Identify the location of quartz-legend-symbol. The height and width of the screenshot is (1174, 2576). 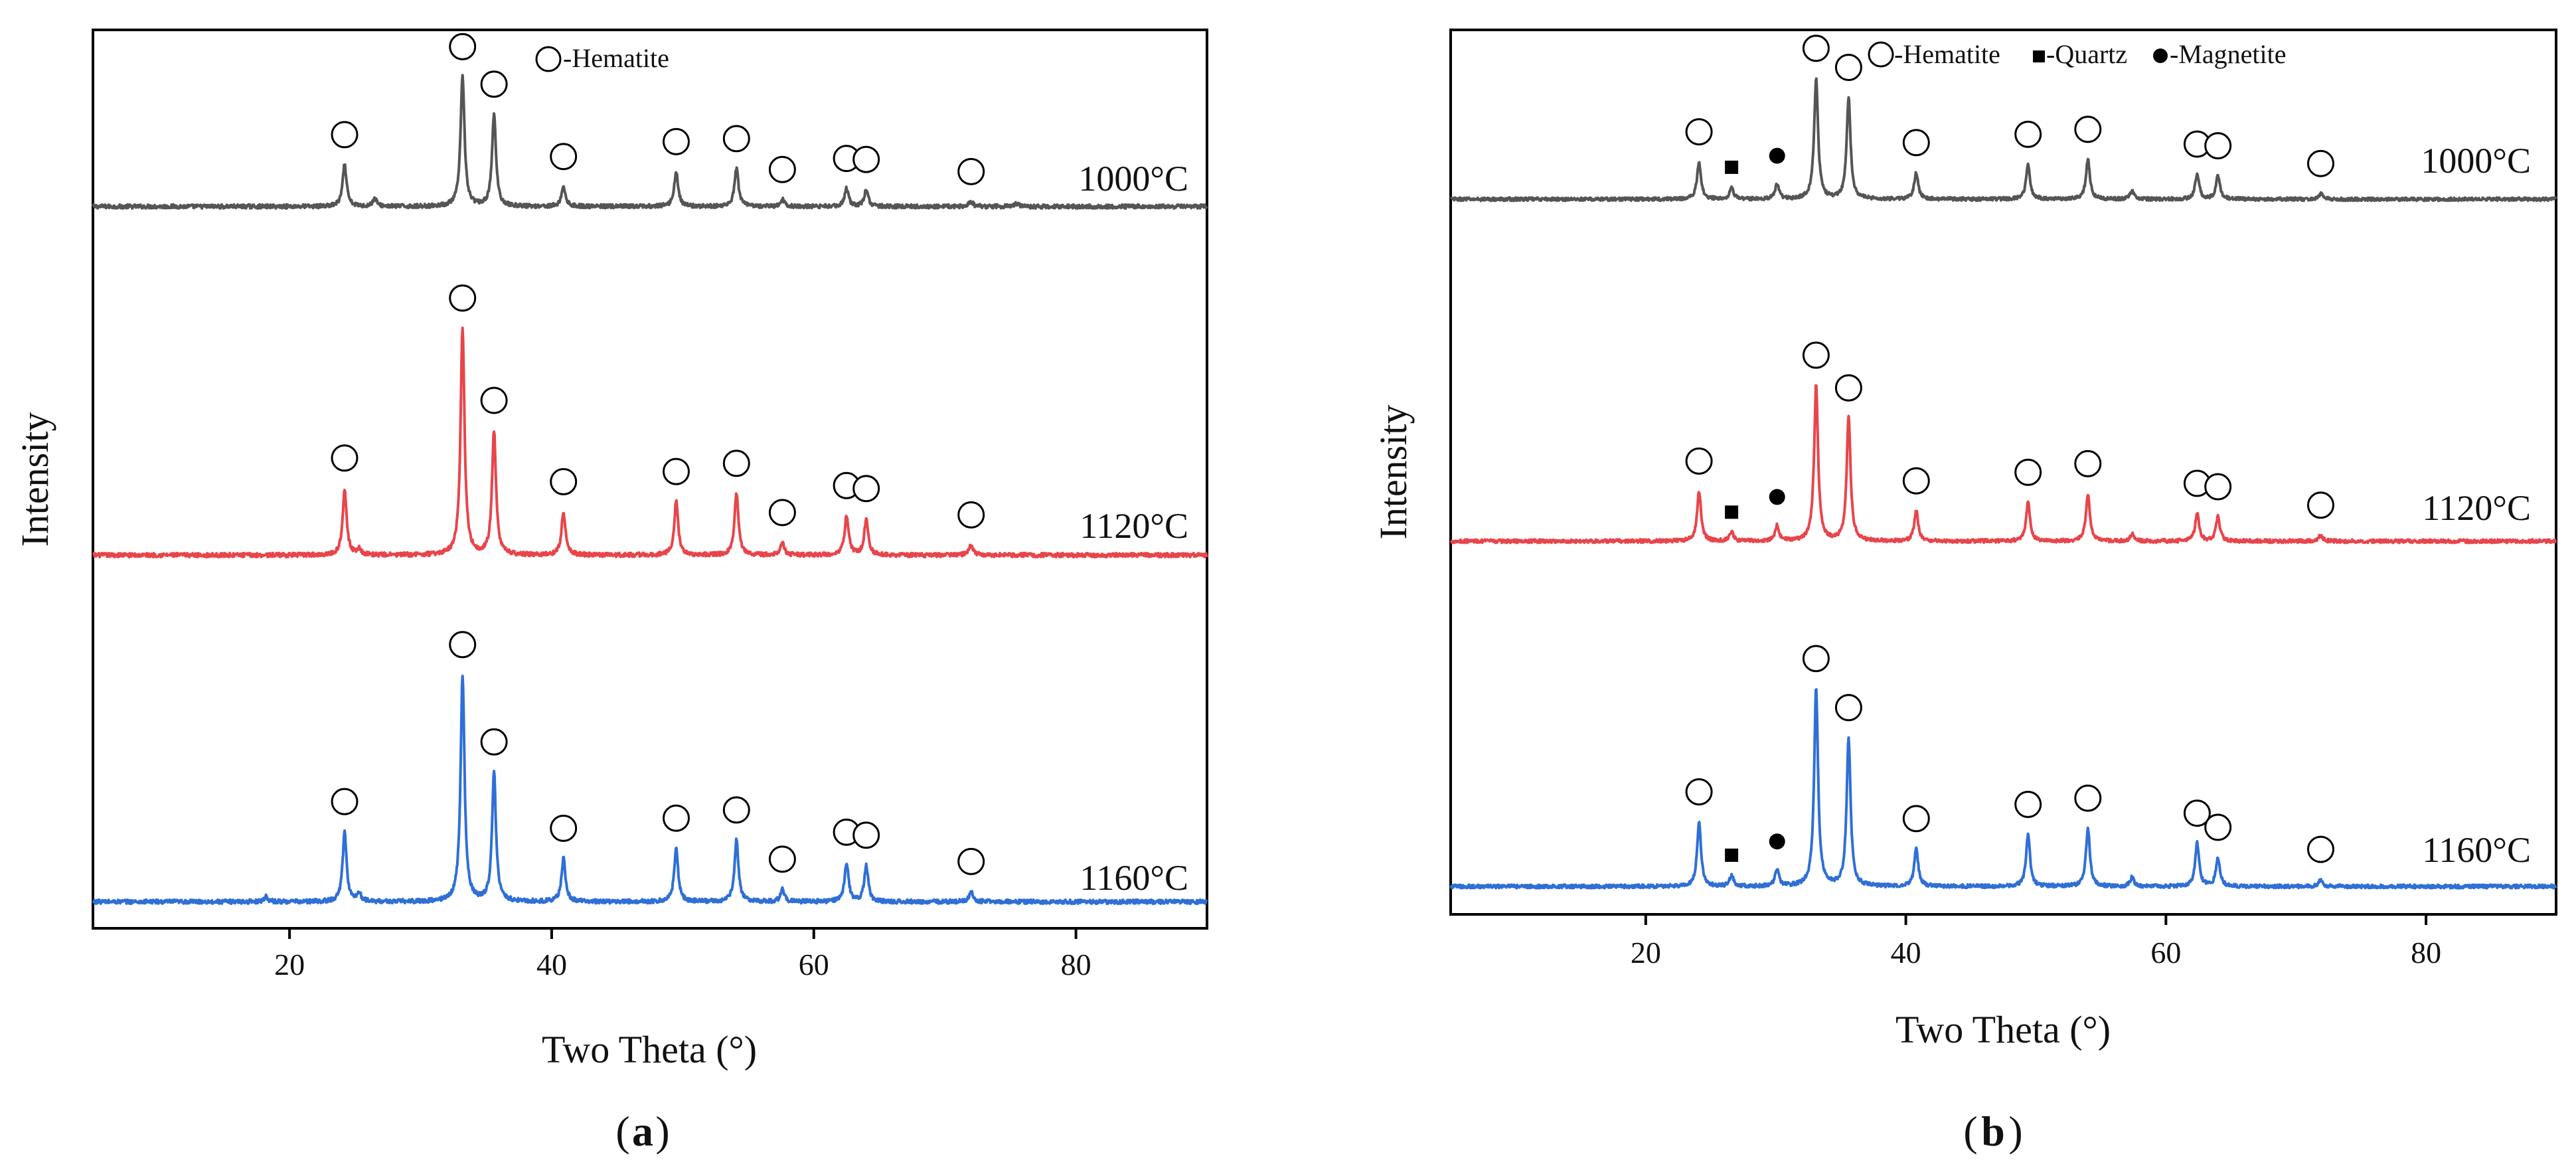
(2039, 56).